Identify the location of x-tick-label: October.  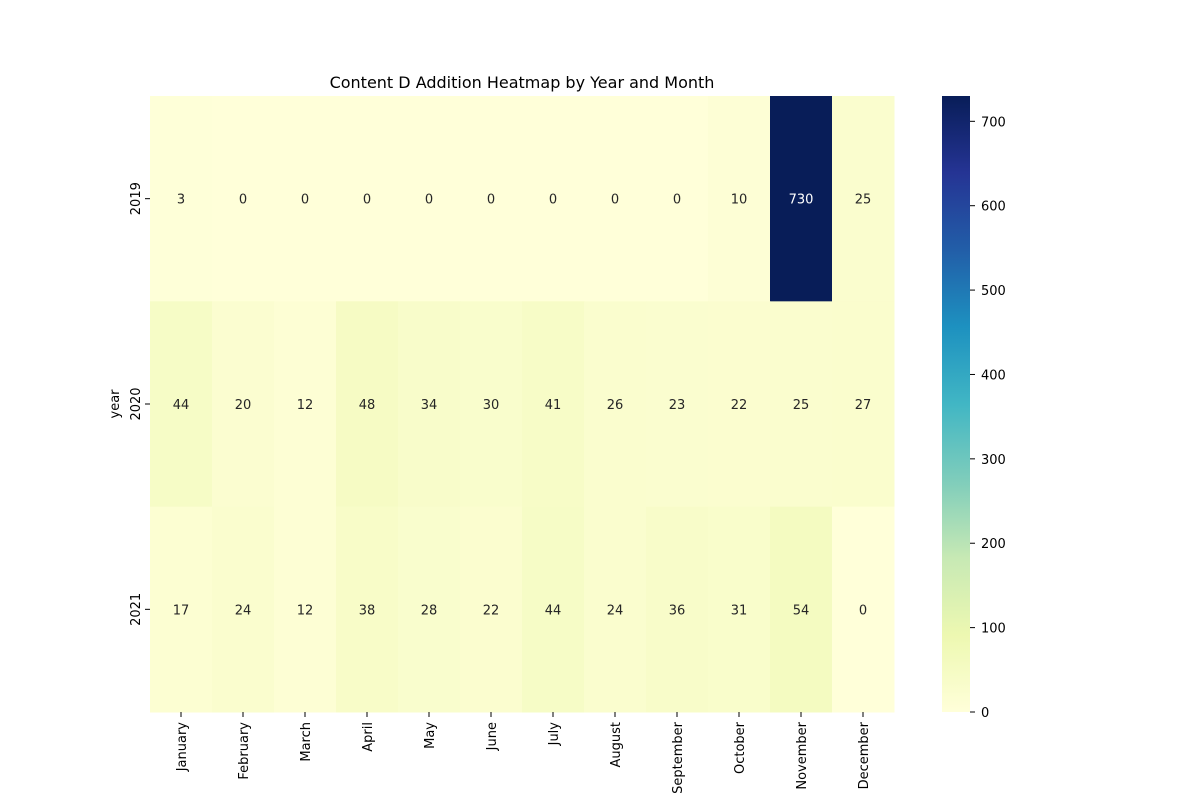
(740, 747).